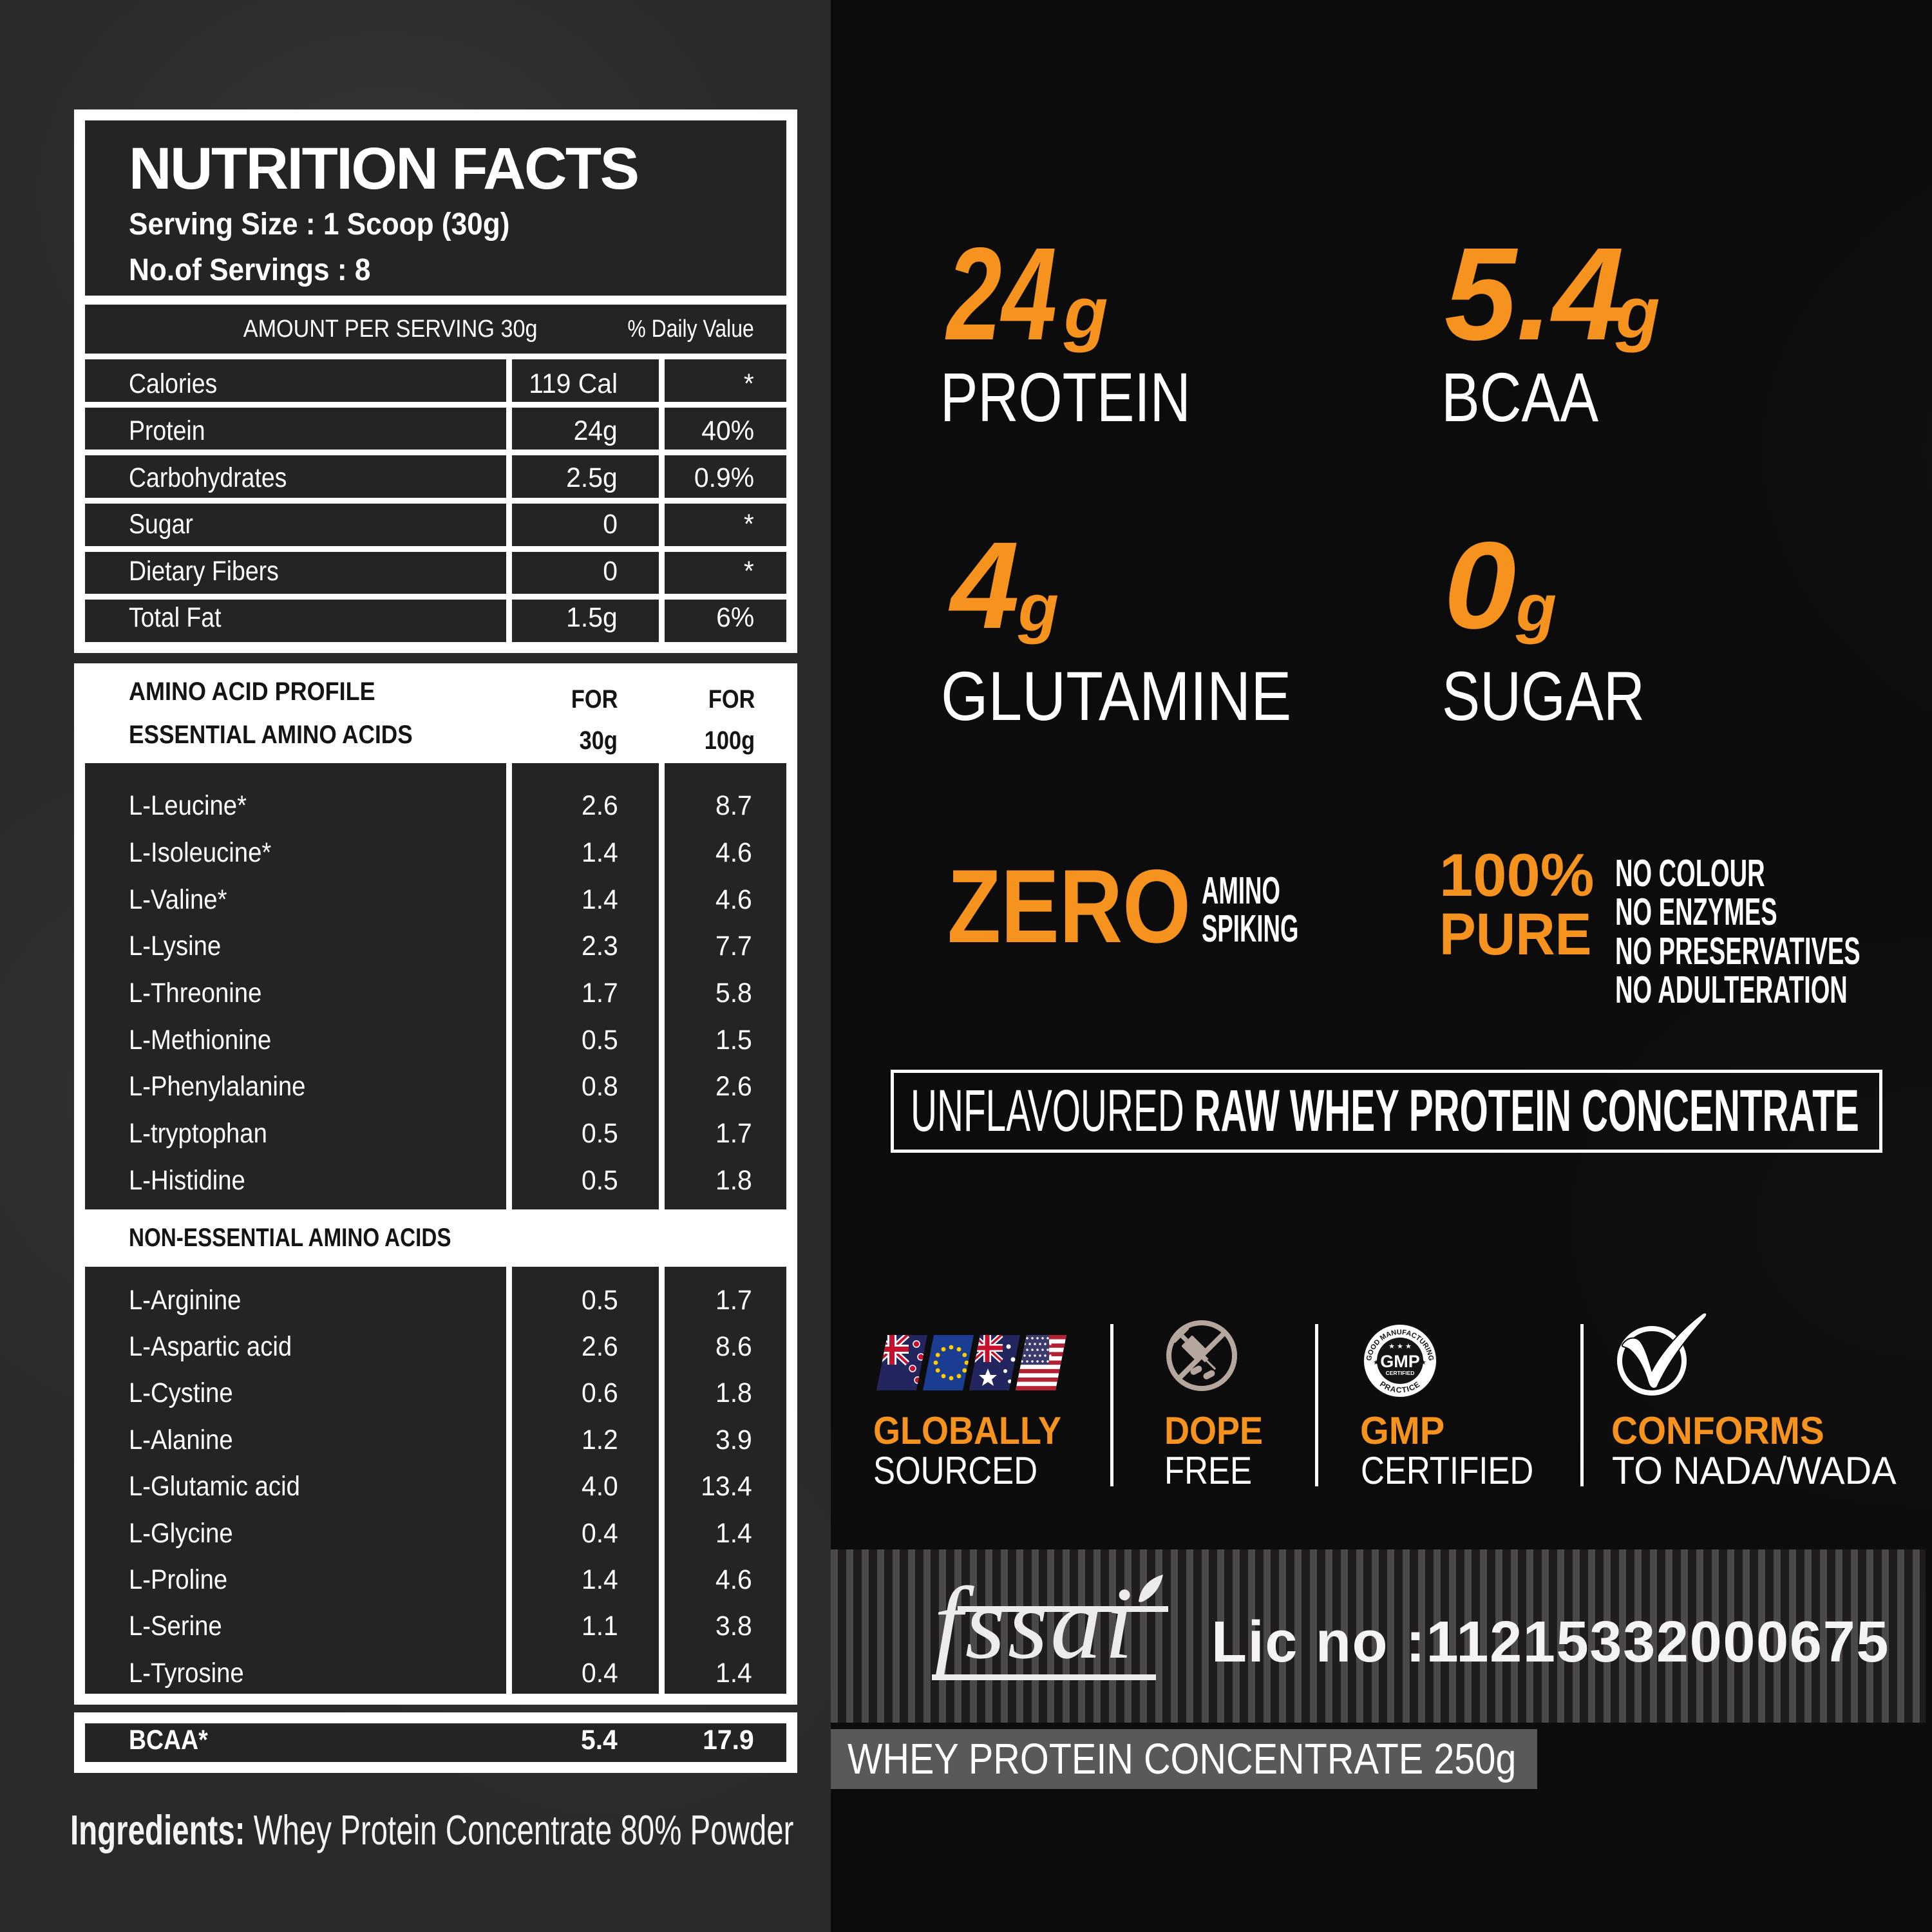  Describe the element at coordinates (1400, 1362) in the screenshot. I see `svg-text: GMP` at that location.